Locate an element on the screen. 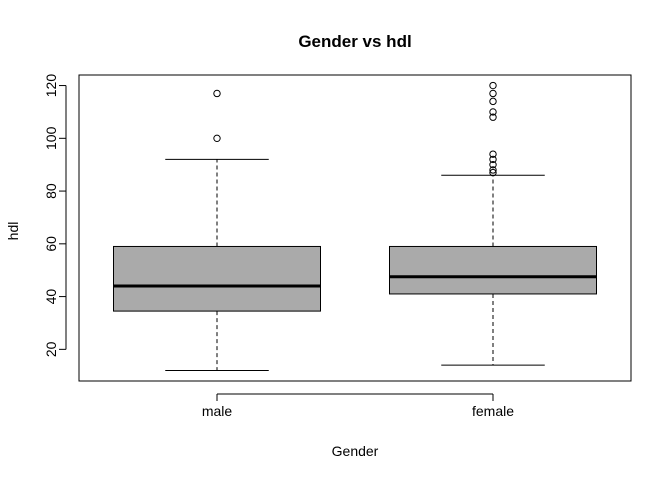 This screenshot has width=672, height=480. x-axis: male female is located at coordinates (358, 406).